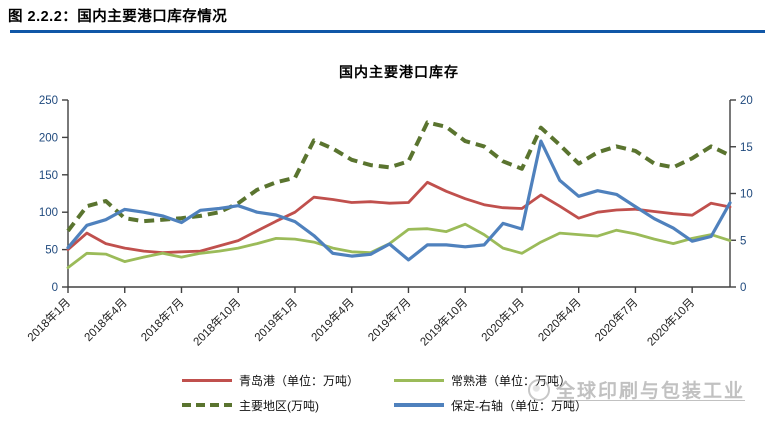 The width and height of the screenshot is (773, 427). What do you see at coordinates (48, 319) in the screenshot?
I see `x-tick-label: 2018年1月` at bounding box center [48, 319].